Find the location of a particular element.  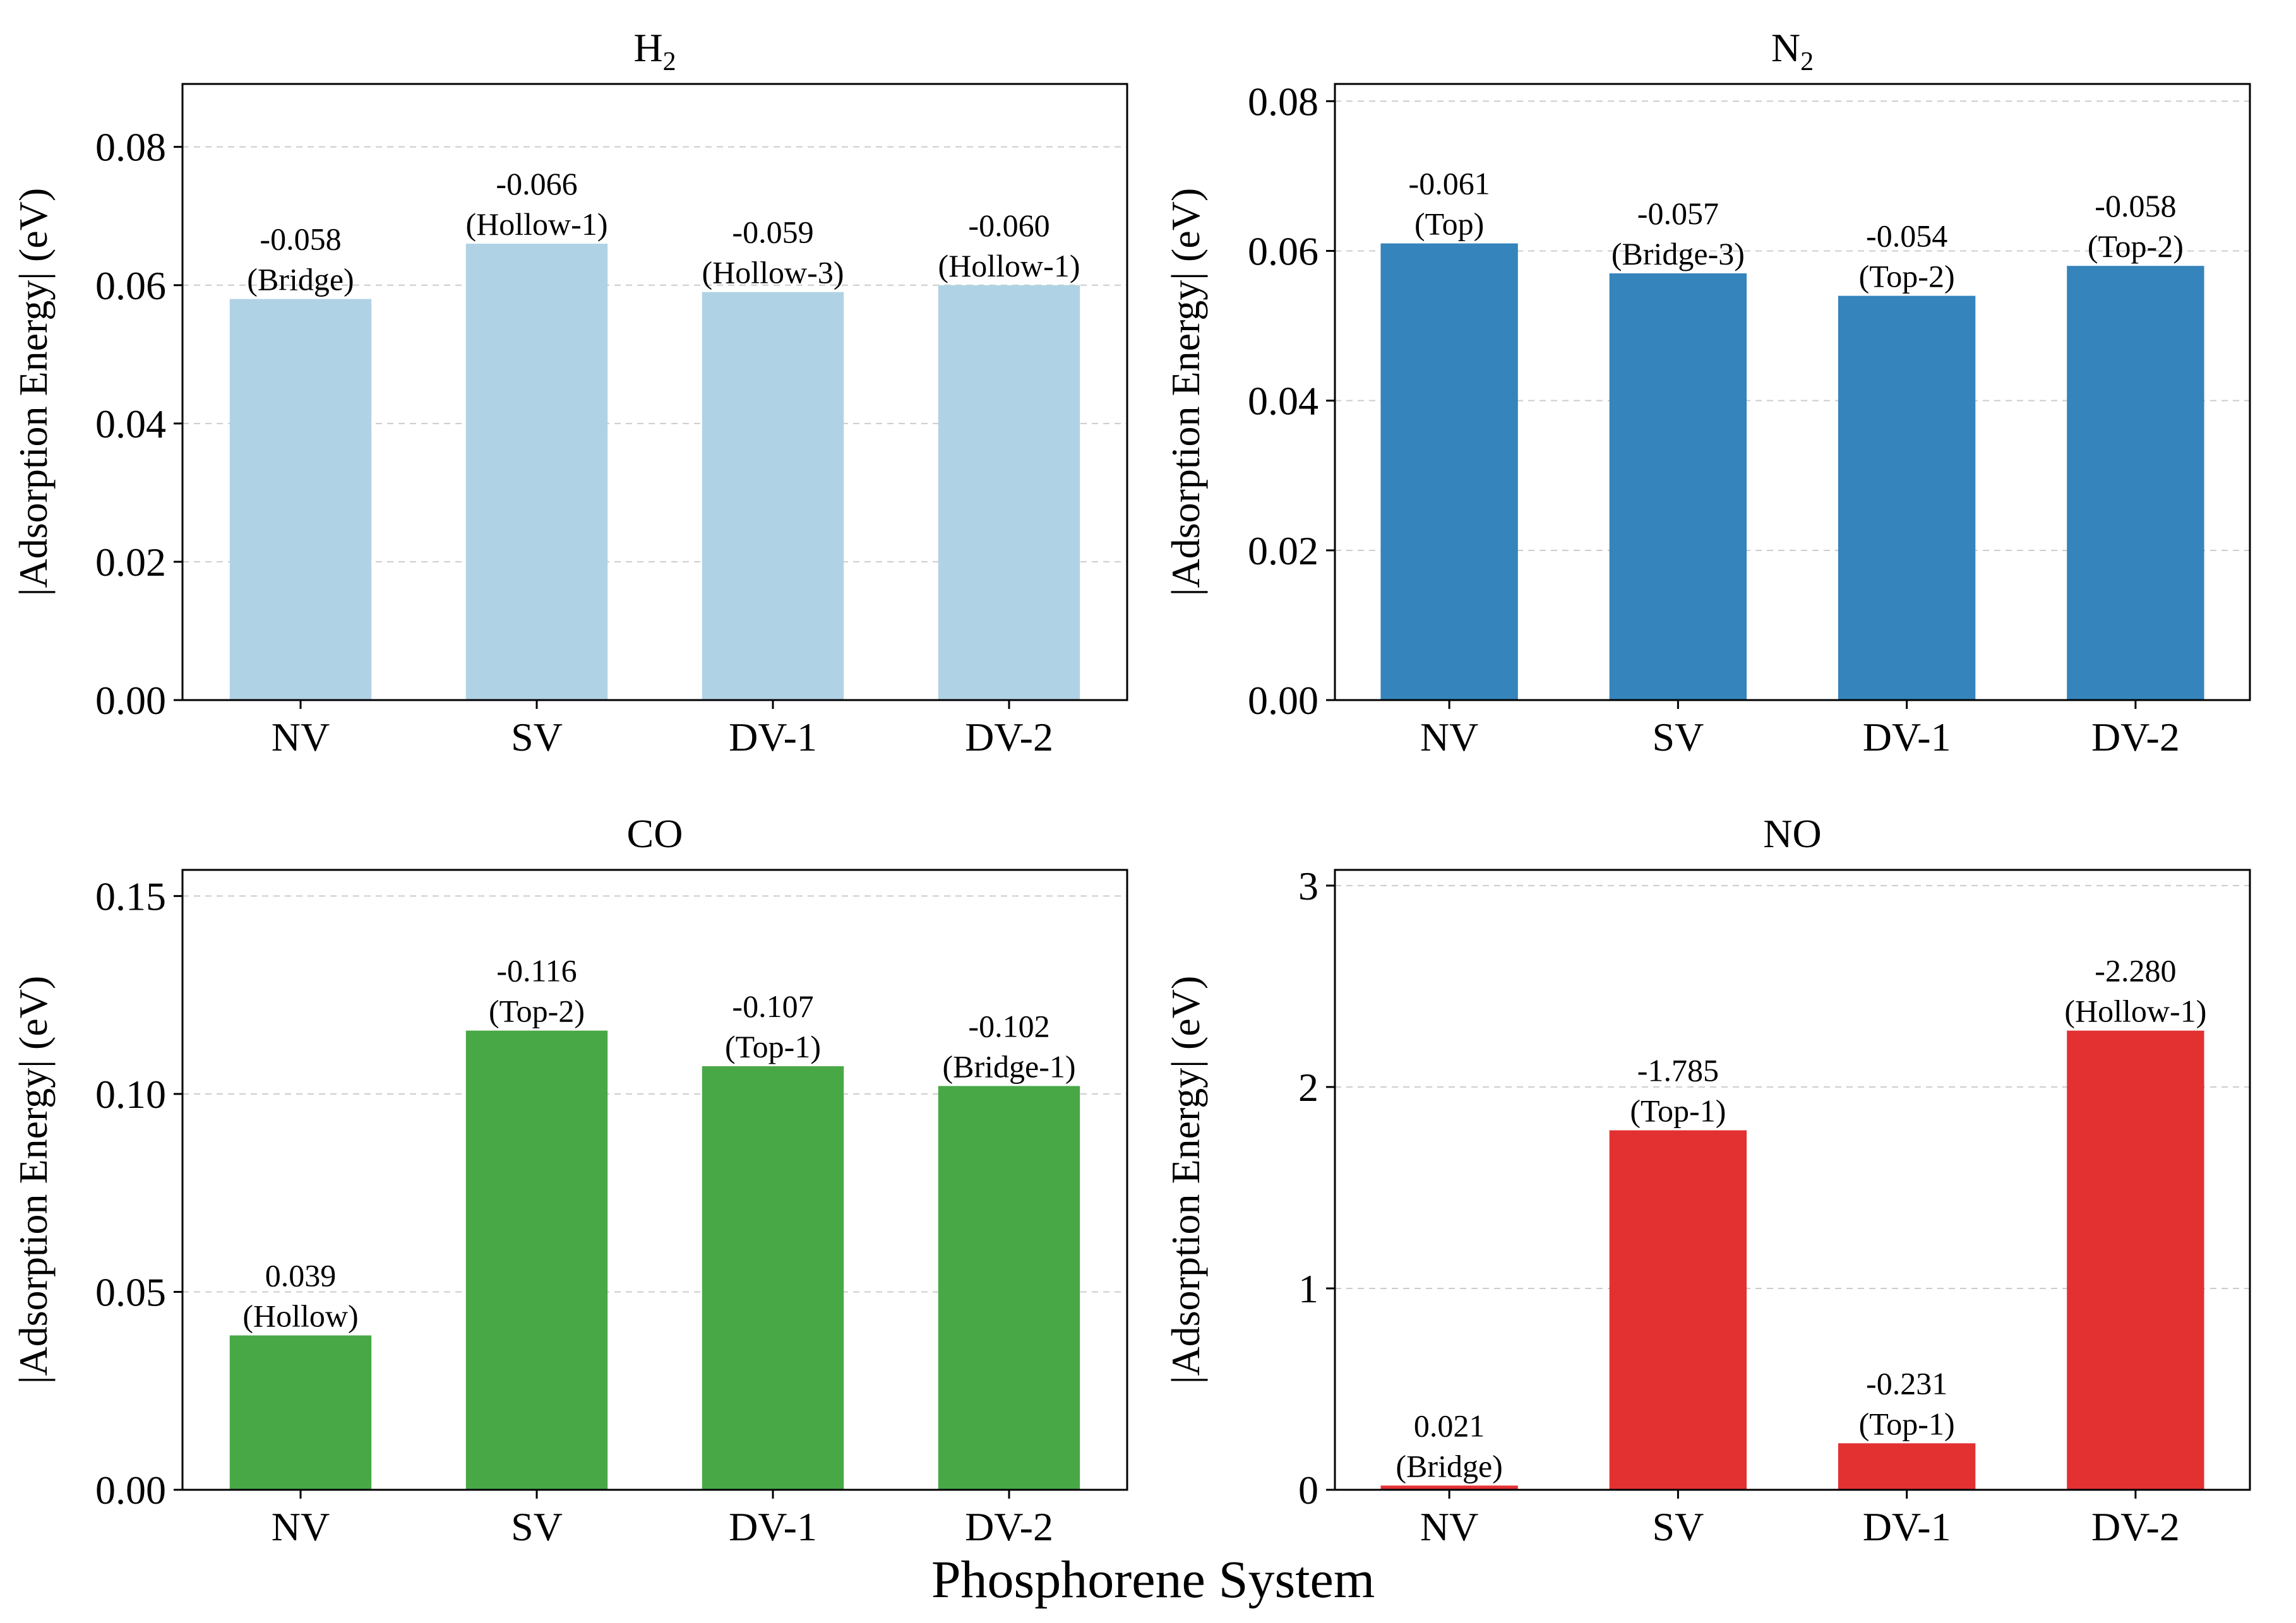

data-label-site: (Bridge-3) is located at coordinates (1678, 254).